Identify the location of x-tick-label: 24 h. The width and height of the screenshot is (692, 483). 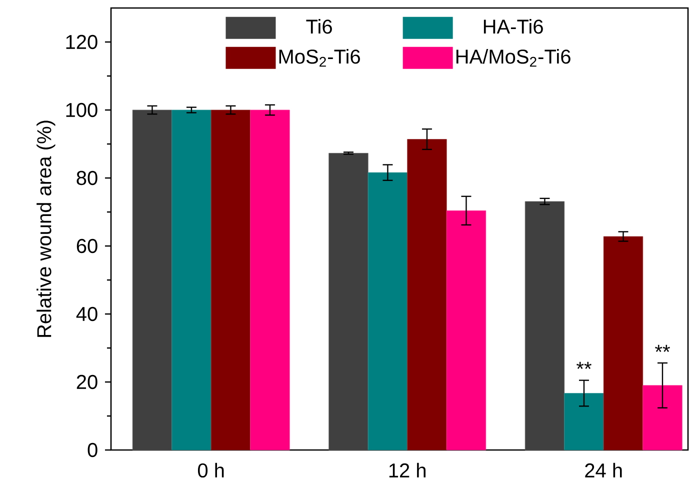
(603, 470).